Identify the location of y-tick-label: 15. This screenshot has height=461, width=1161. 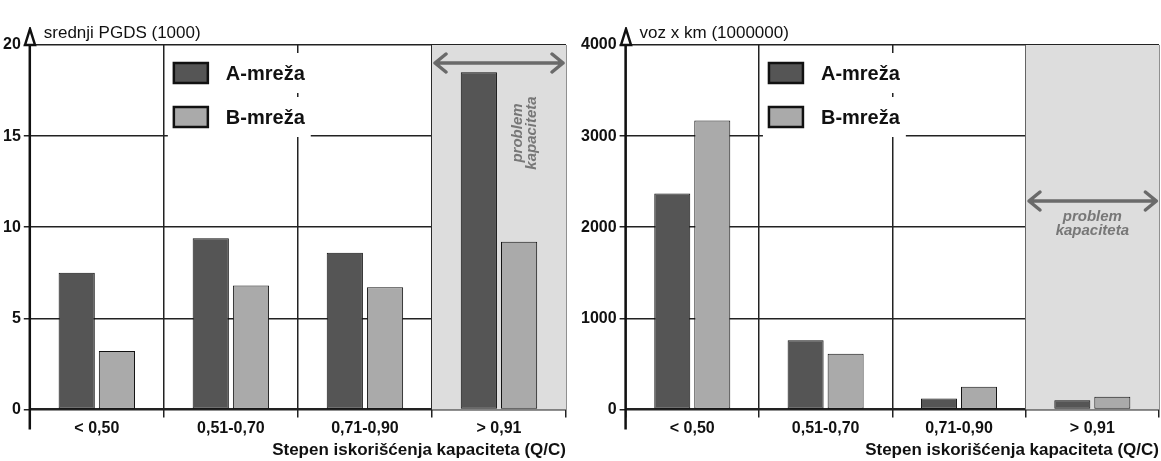
(12, 135).